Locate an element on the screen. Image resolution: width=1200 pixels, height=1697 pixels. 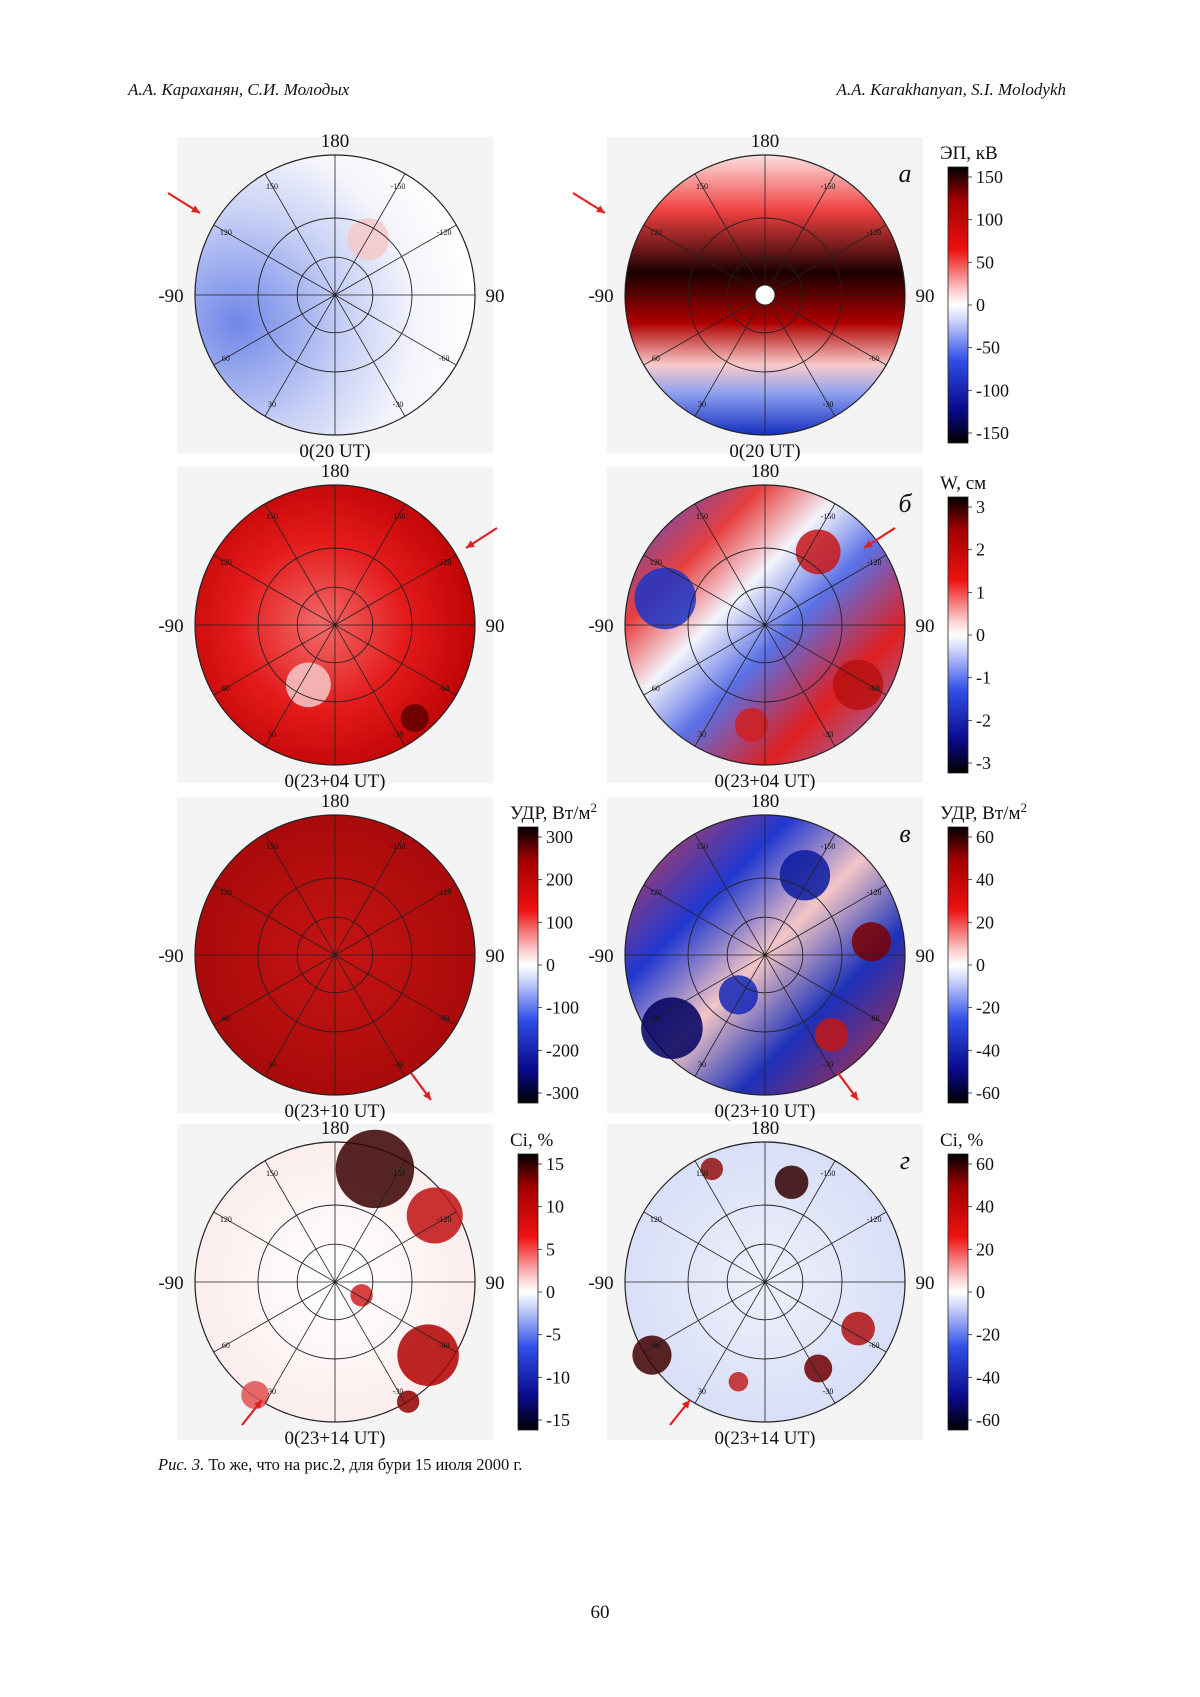
colorbar: УДР, Вт/м23002001000-100-200-300 is located at coordinates (553, 952).